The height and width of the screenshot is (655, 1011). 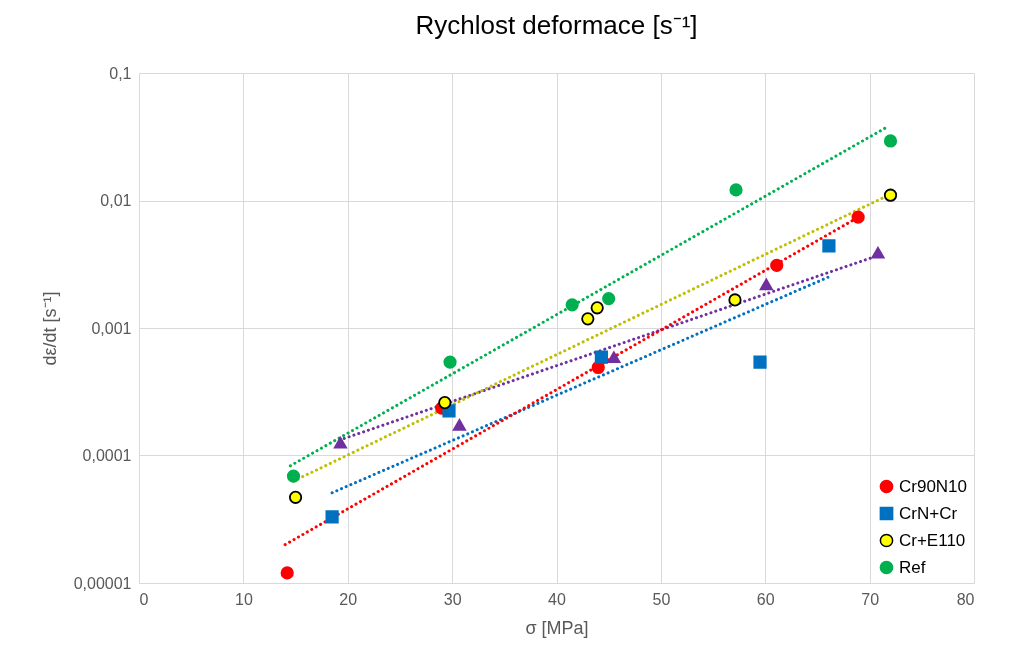 I want to click on x-tick-label: 30, so click(x=452, y=599).